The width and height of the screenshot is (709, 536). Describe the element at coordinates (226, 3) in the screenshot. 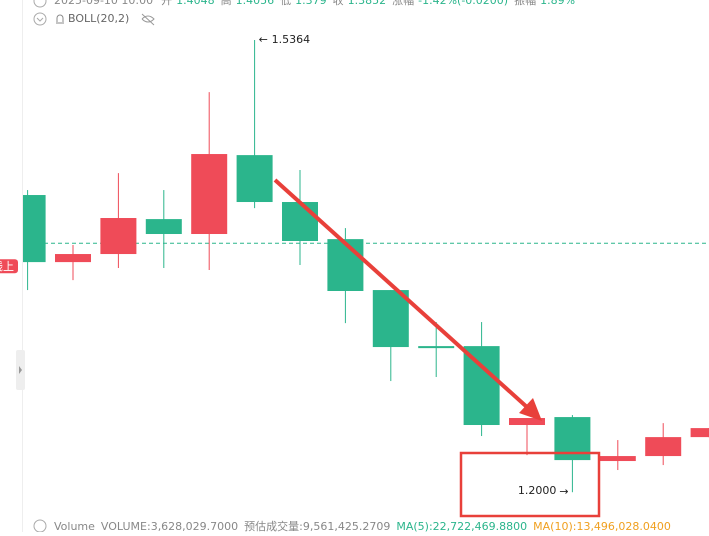

I see `tooltip-label: 高` at that location.